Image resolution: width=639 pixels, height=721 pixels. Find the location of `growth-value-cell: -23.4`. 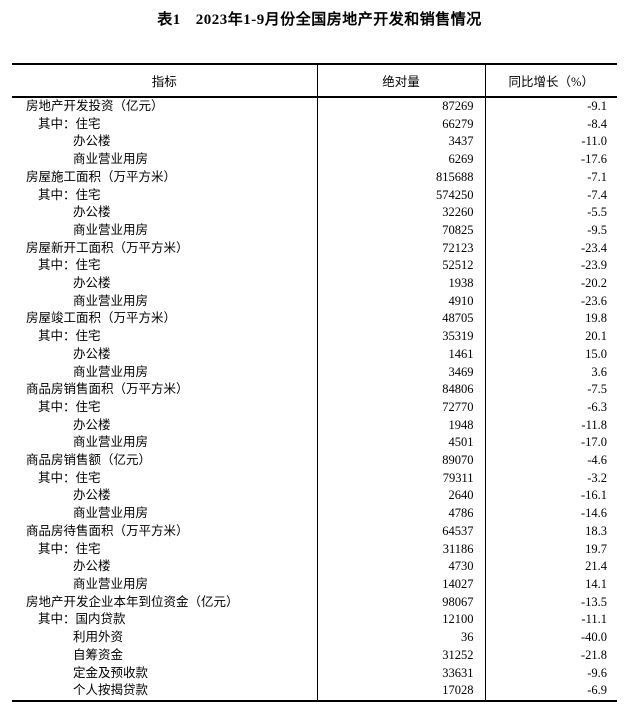

growth-value-cell: -23.4 is located at coordinates (593, 247).